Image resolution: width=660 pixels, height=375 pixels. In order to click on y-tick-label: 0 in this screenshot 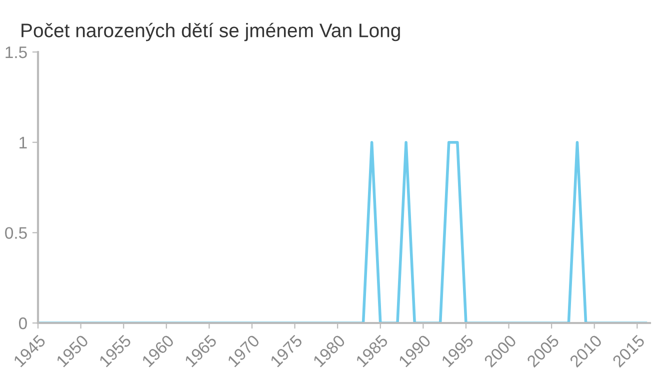, I will do `click(22, 323)`.